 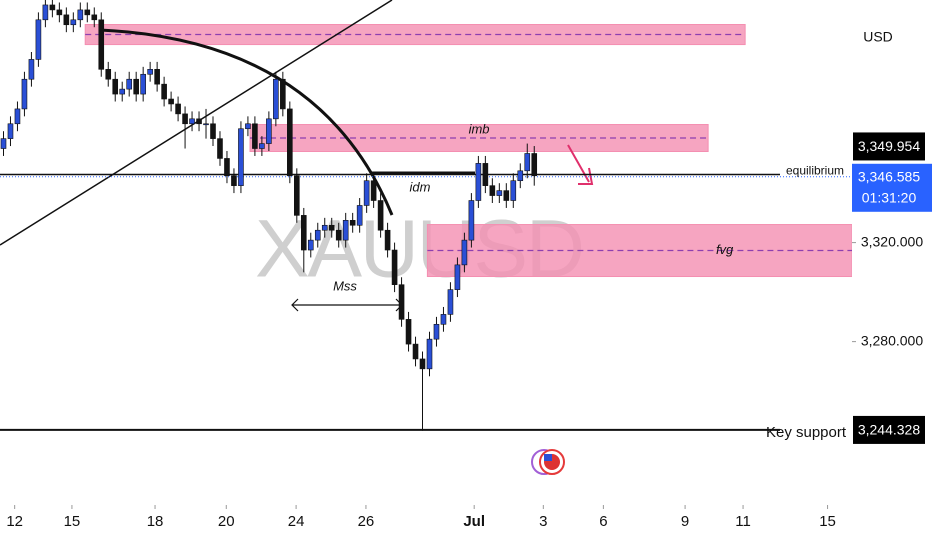 What do you see at coordinates (889, 197) in the screenshot?
I see `countdown-label: 01:31:20` at bounding box center [889, 197].